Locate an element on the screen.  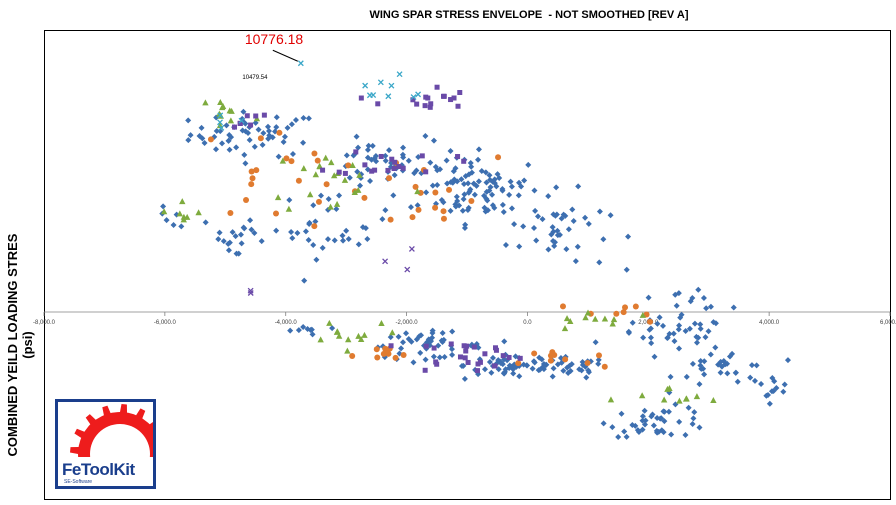
annotation-leader is located at coordinates (285, 55).